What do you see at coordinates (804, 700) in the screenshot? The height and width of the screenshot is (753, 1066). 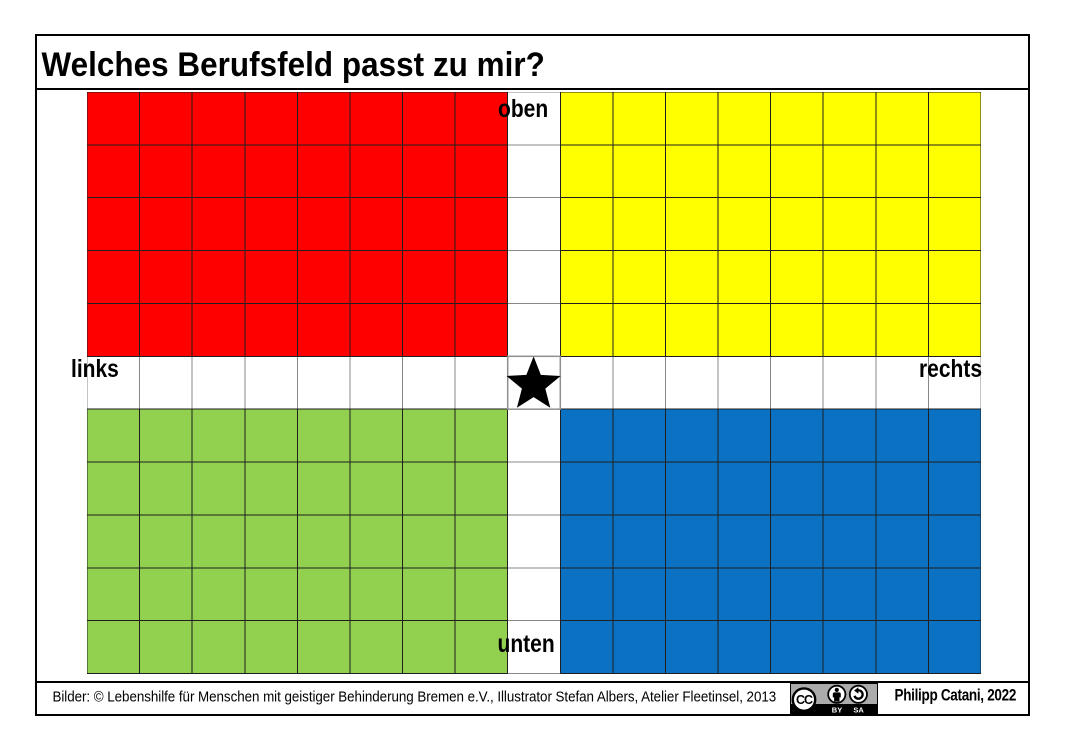 I see `svg-text: CC` at bounding box center [804, 700].